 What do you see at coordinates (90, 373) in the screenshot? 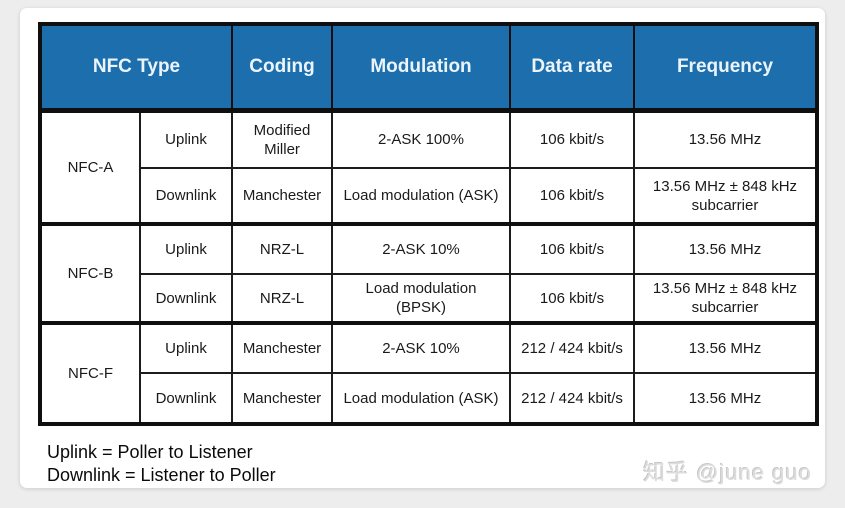
I see `cell-nfc-type: NFC-F` at bounding box center [90, 373].